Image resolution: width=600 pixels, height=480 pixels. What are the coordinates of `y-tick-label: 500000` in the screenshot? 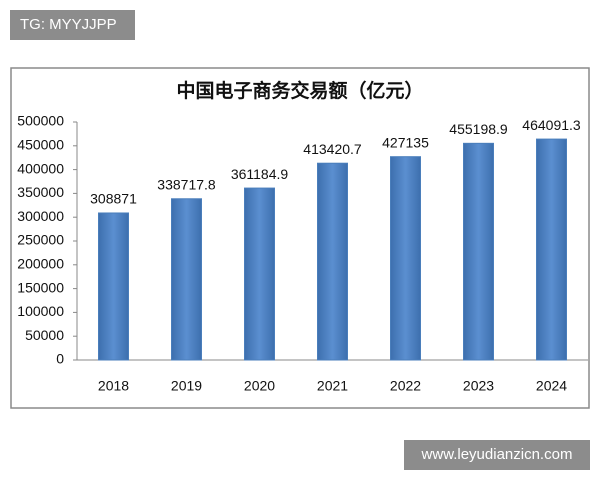 It's located at (40, 121).